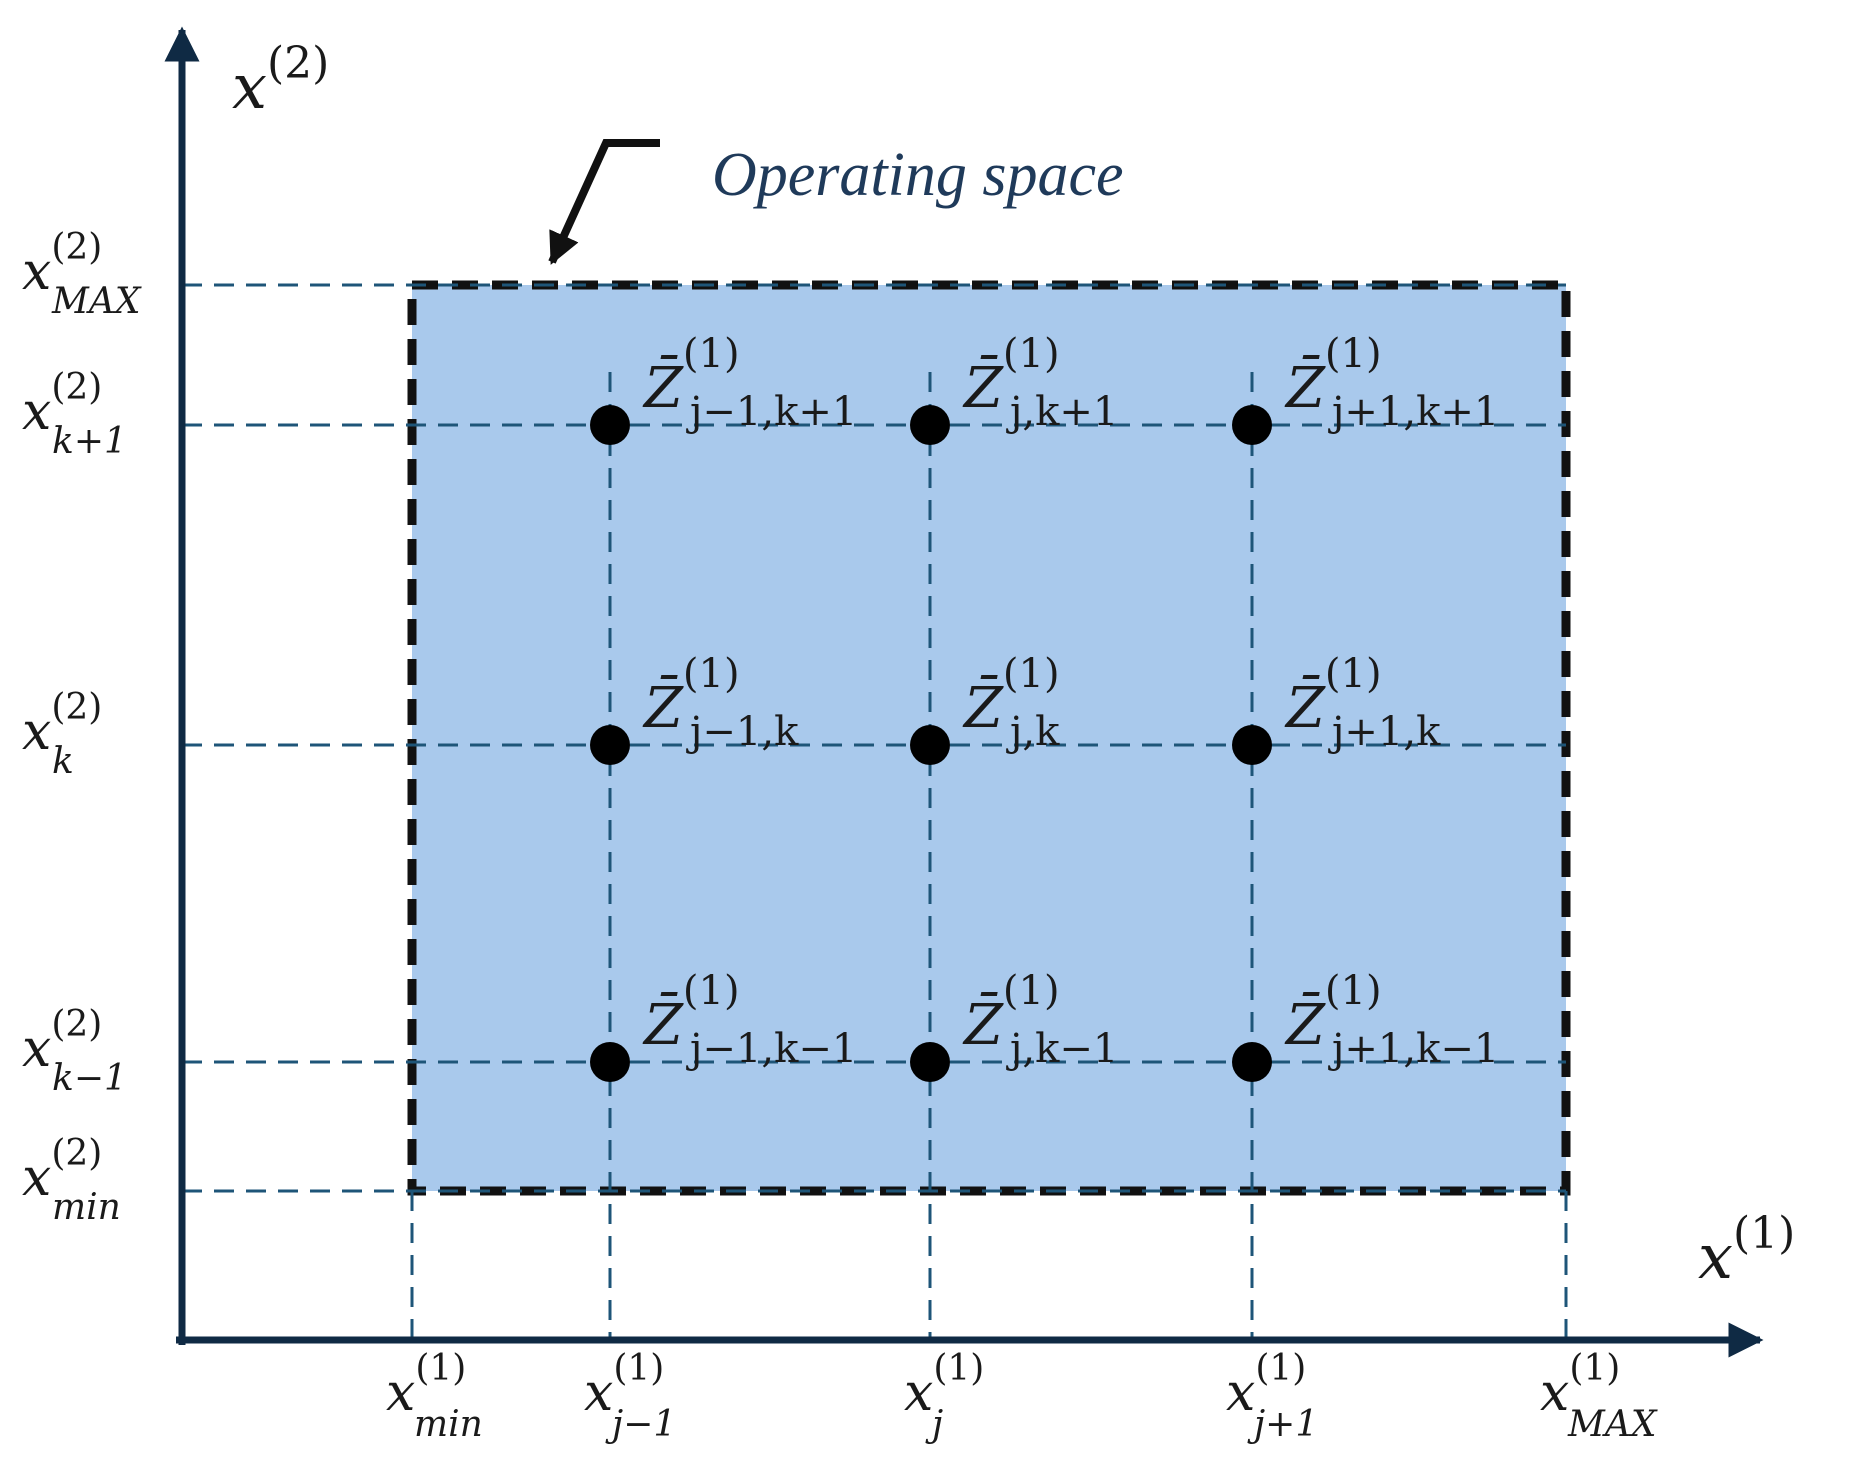 Image resolution: width=1850 pixels, height=1457 pixels. What do you see at coordinates (1746, 1250) in the screenshot?
I see `x-axis-title: x(1)` at bounding box center [1746, 1250].